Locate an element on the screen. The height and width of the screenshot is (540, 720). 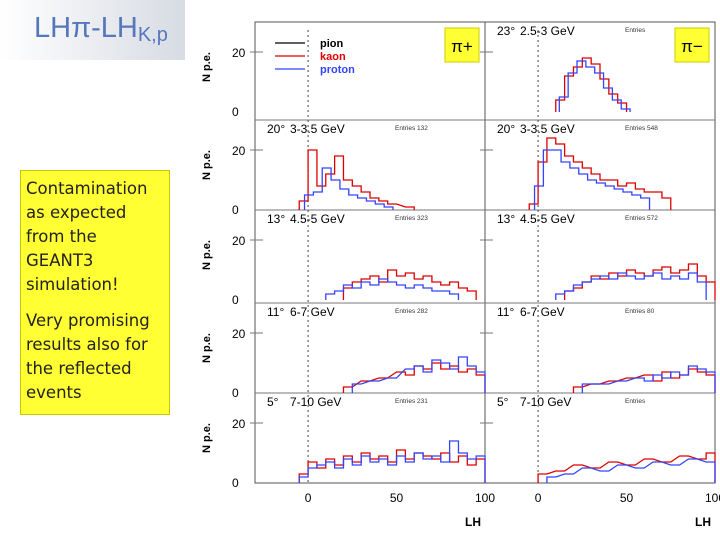
column-label: π− is located at coordinates (692, 46).